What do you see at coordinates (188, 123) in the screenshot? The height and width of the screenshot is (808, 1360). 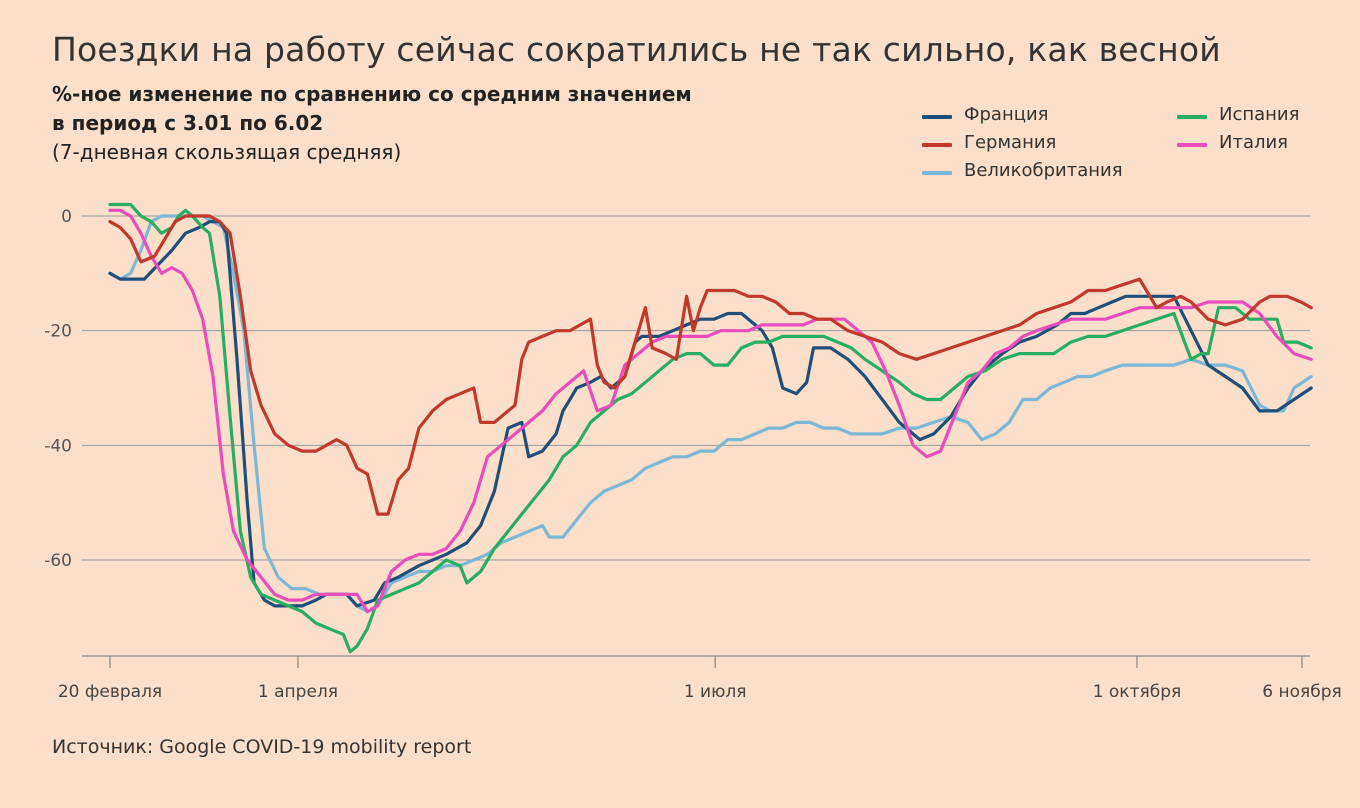 I see `subtitle-line-2: в период с 3.01 по 6.02` at bounding box center [188, 123].